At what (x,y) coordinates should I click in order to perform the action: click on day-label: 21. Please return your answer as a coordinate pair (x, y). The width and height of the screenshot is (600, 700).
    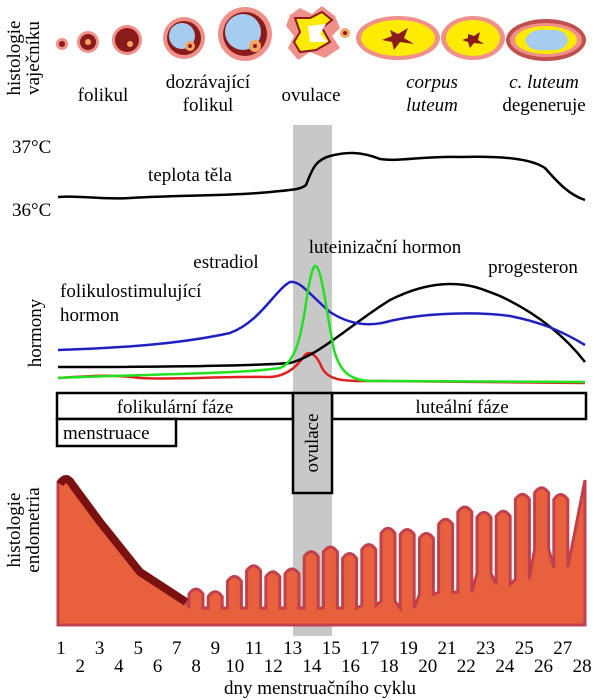
    Looking at the image, I should click on (447, 648).